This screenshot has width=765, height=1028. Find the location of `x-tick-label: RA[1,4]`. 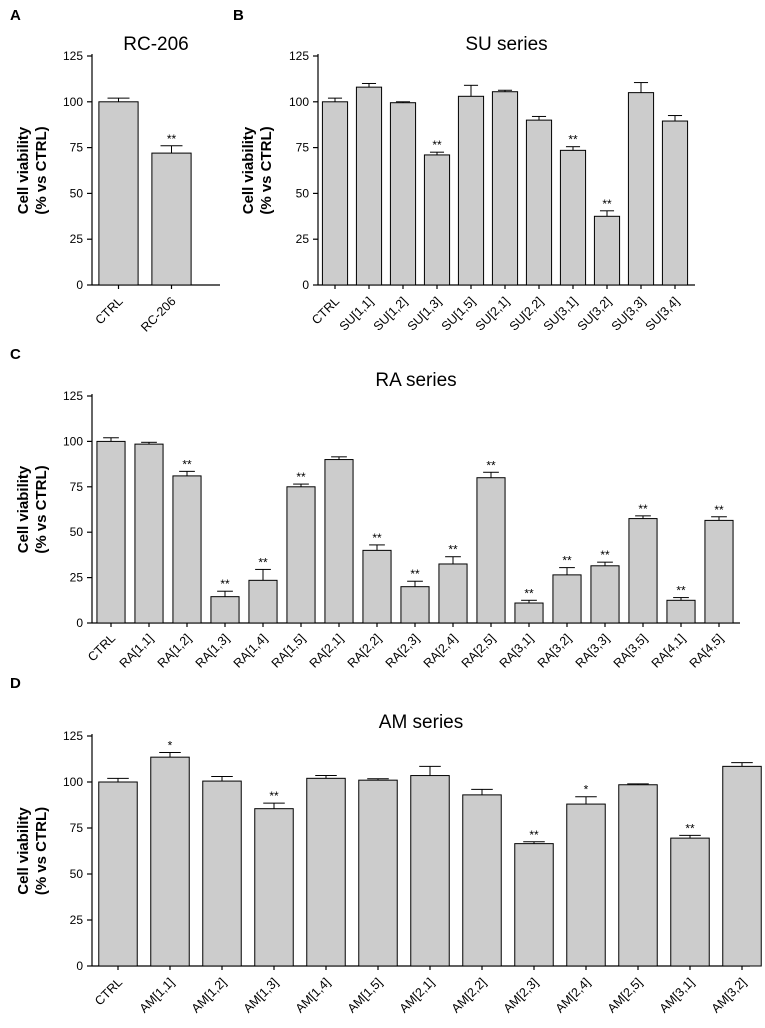

x-tick-label: RA[1,4] is located at coordinates (250, 650).